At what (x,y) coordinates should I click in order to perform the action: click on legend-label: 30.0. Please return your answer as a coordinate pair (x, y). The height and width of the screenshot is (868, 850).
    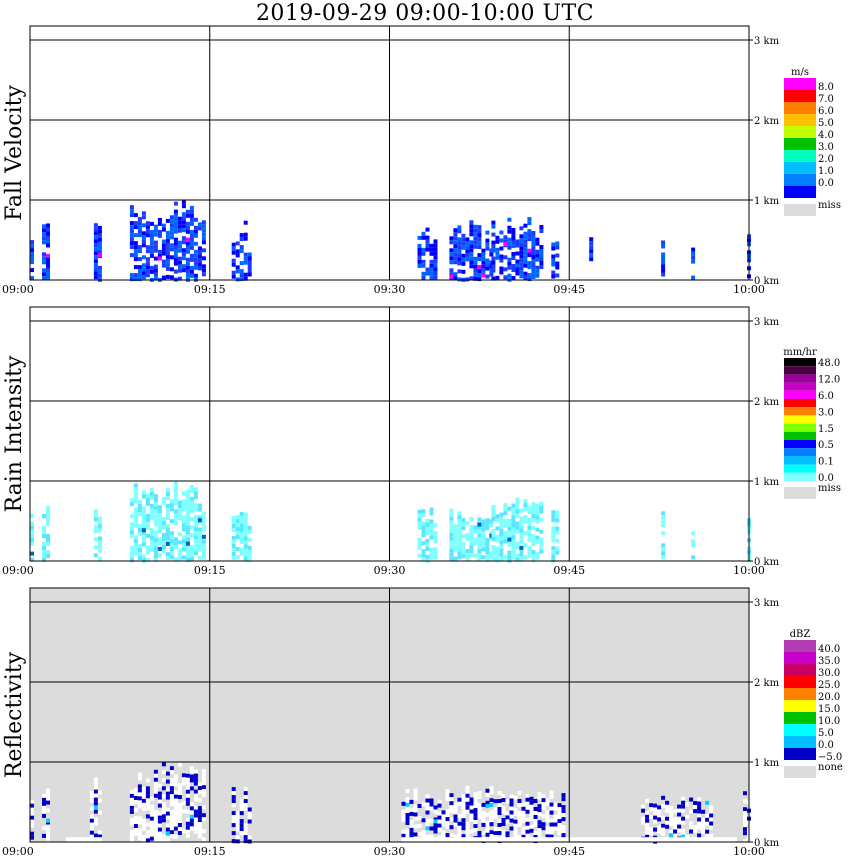
    Looking at the image, I should click on (829, 673).